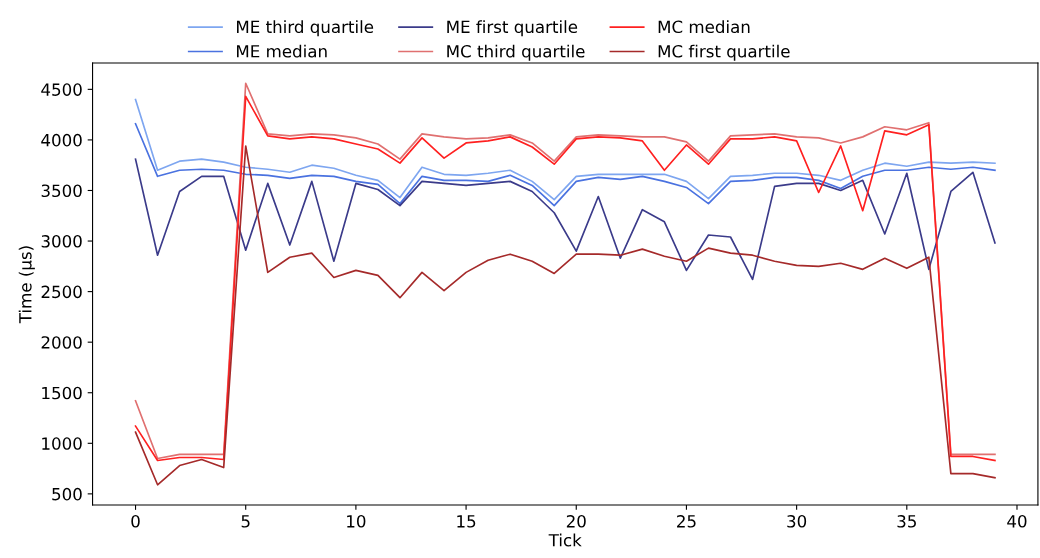  I want to click on y-tick-label: 1000, so click(62, 443).